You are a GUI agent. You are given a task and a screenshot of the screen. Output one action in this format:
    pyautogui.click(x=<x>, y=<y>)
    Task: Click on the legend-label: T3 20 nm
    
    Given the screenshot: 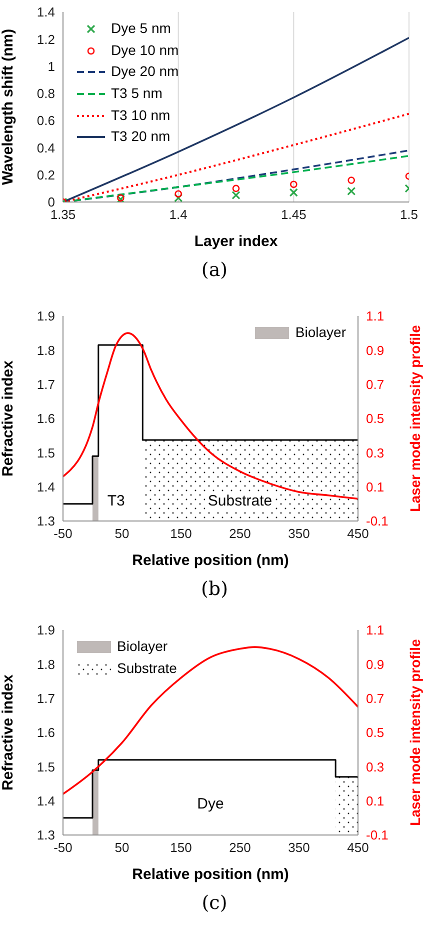 What is the action you would take?
    pyautogui.click(x=140, y=136)
    